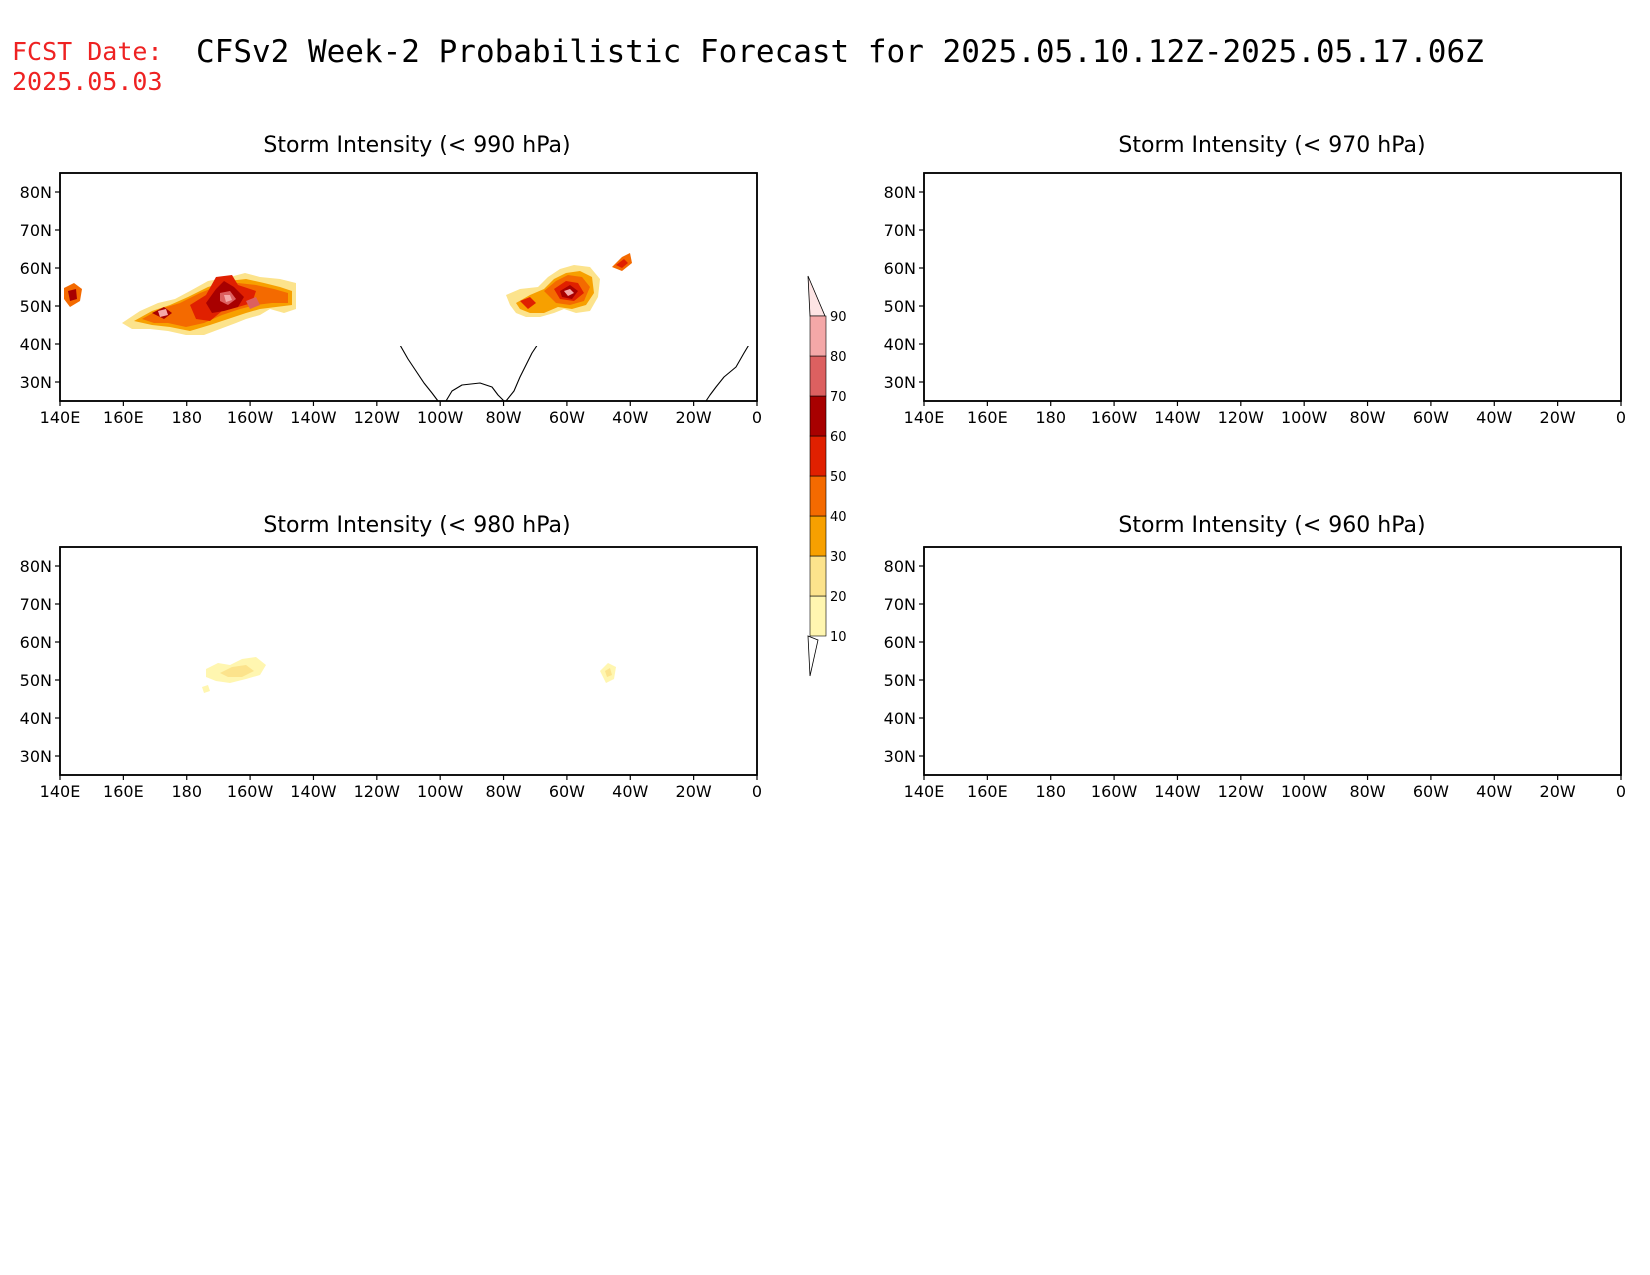 This screenshot has height=1275, width=1650. I want to click on colorbar-label: 80, so click(838, 357).